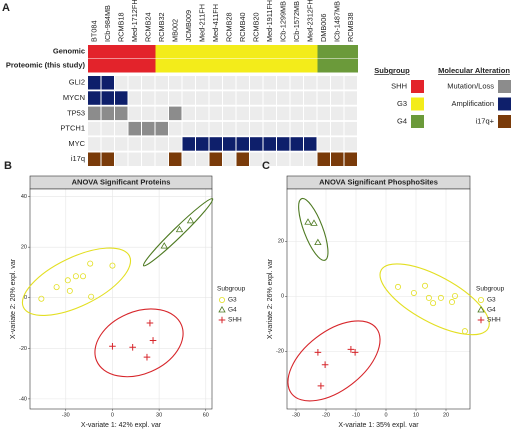  I want to click on x-tick-label: 20, so click(446, 415).